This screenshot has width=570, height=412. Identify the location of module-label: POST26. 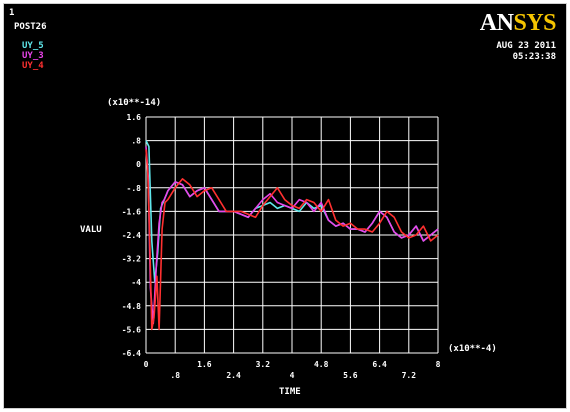
(30, 27).